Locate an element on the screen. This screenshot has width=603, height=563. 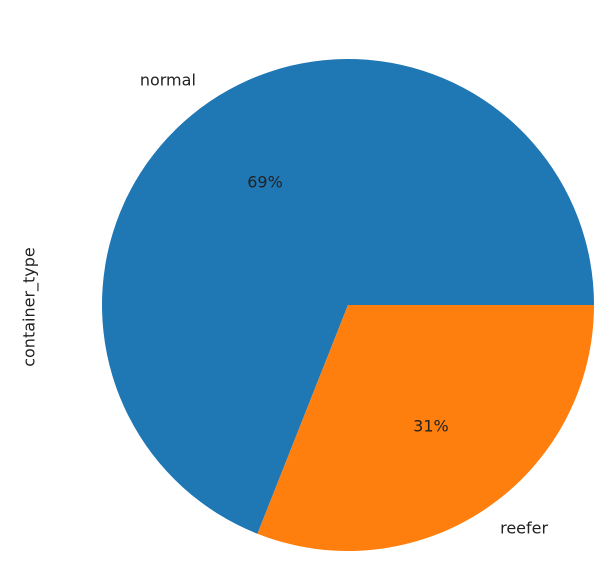
slice-percent-label-reefer: 31% is located at coordinates (431, 426).